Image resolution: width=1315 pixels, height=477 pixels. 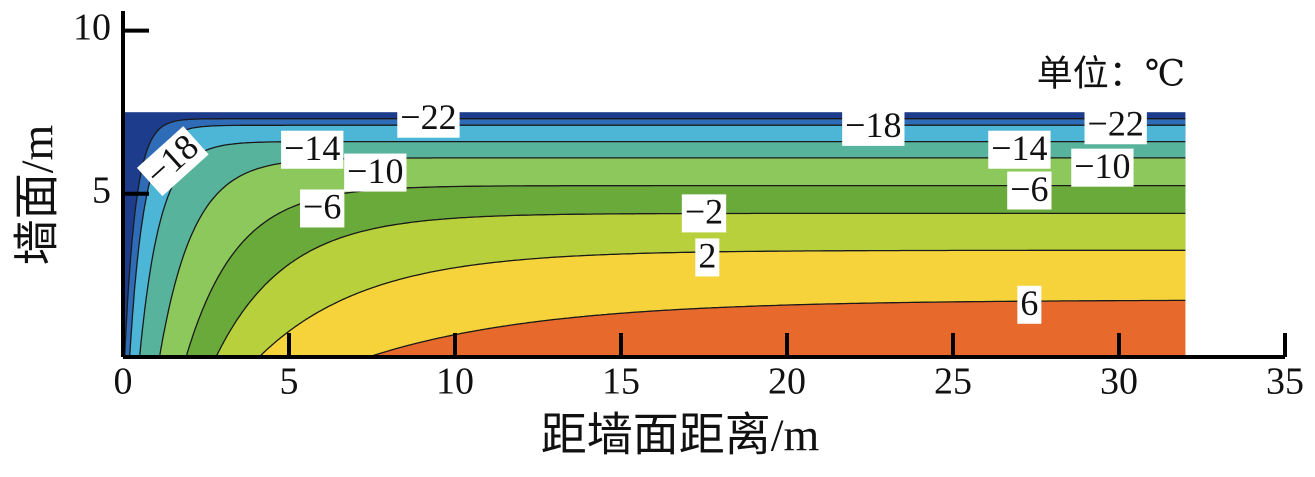 What do you see at coordinates (101, 191) in the screenshot?
I see `y-tick-label: 5` at bounding box center [101, 191].